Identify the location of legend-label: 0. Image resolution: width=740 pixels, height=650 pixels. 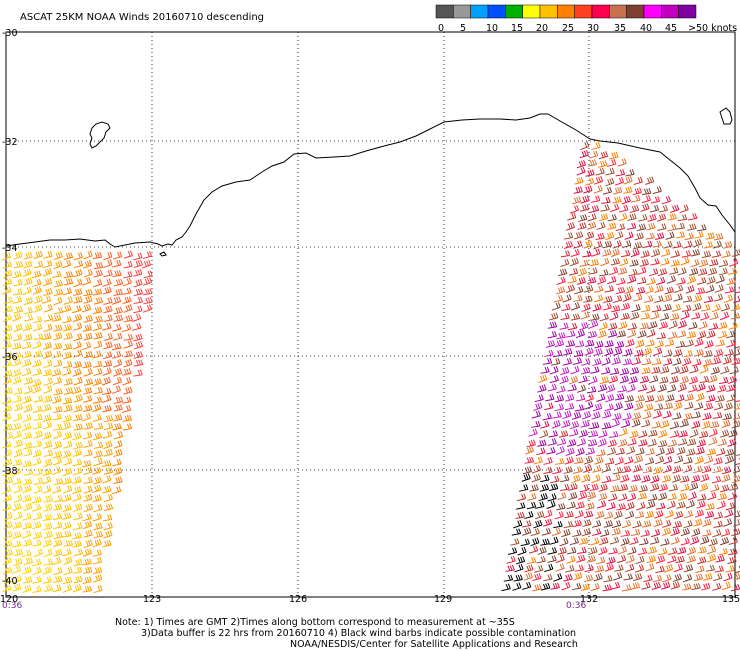
(441, 28).